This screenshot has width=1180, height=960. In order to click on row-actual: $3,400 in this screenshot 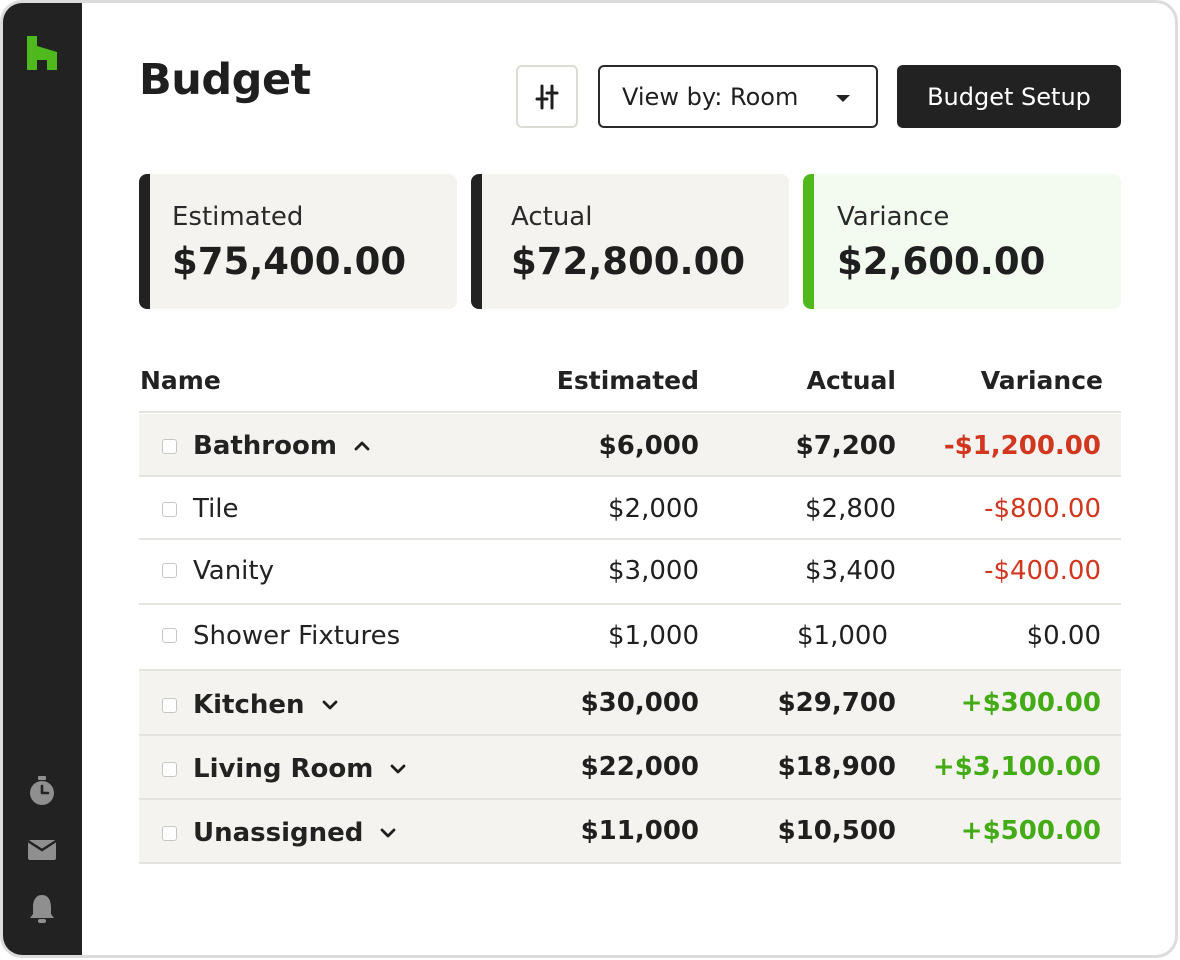, I will do `click(850, 571)`.